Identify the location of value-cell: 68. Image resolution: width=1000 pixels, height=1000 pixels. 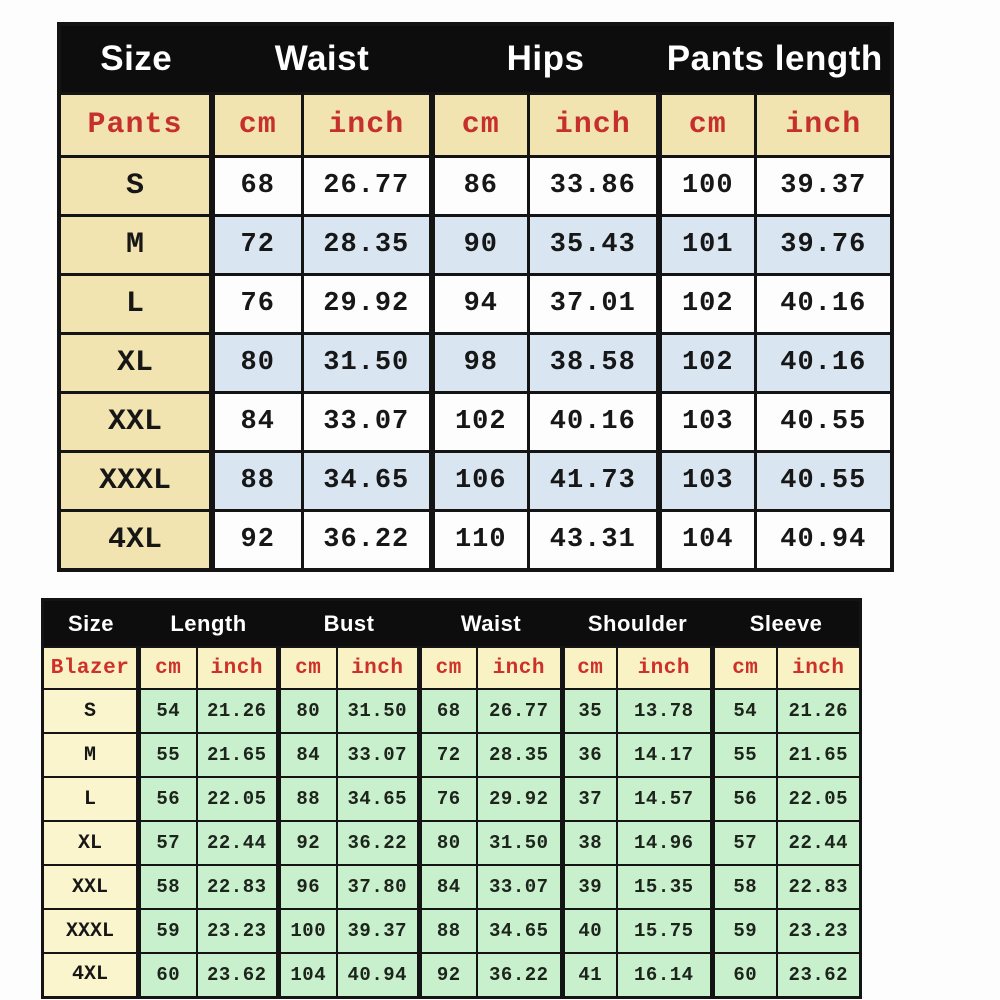
(256, 186).